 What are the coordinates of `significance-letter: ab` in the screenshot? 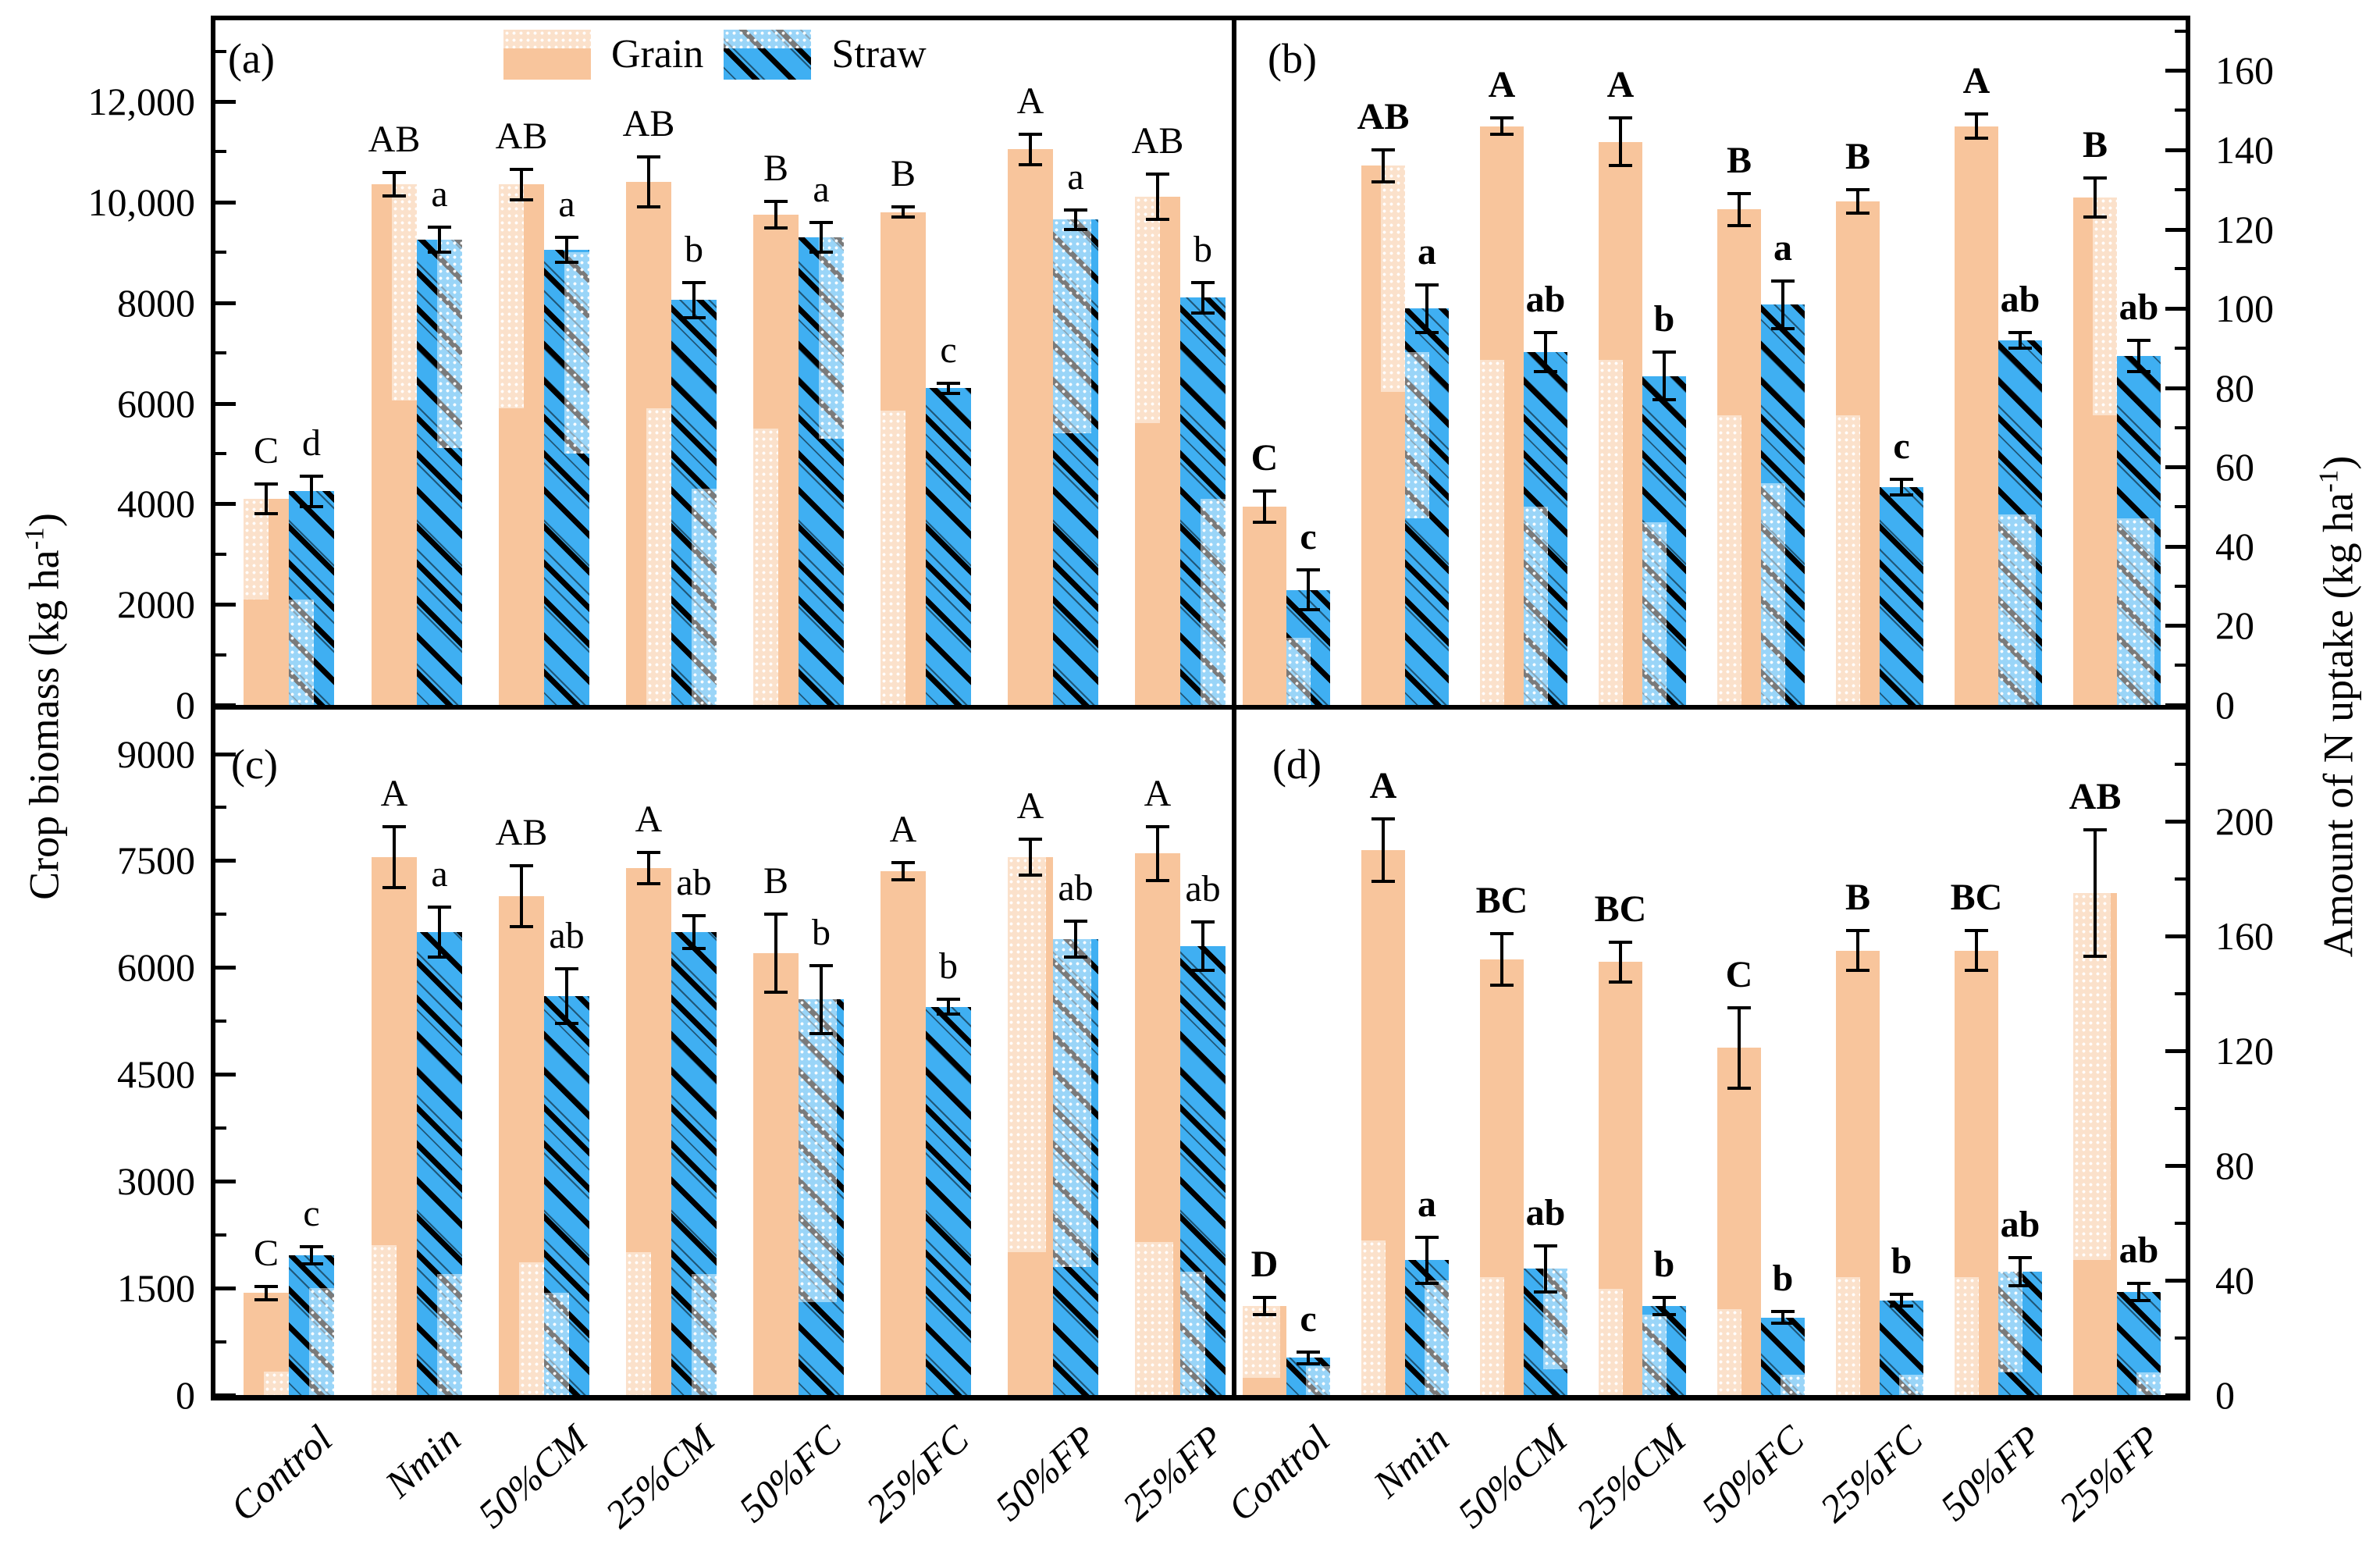 It's located at (1545, 299).